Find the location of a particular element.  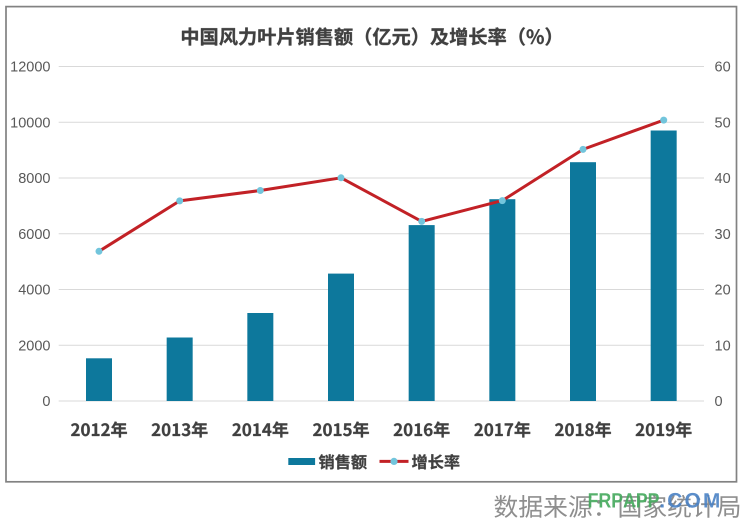

svg-text: 10 is located at coordinates (723, 346).